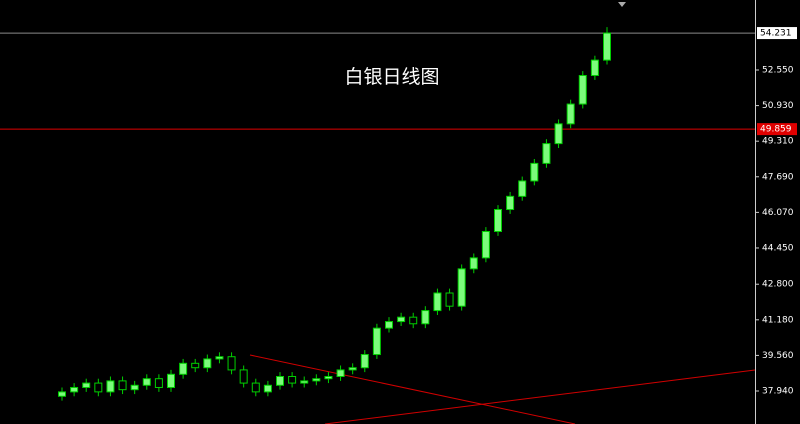 The image size is (800, 424). What do you see at coordinates (778, 71) in the screenshot?
I see `y-tick-label: 52.550` at bounding box center [778, 71].